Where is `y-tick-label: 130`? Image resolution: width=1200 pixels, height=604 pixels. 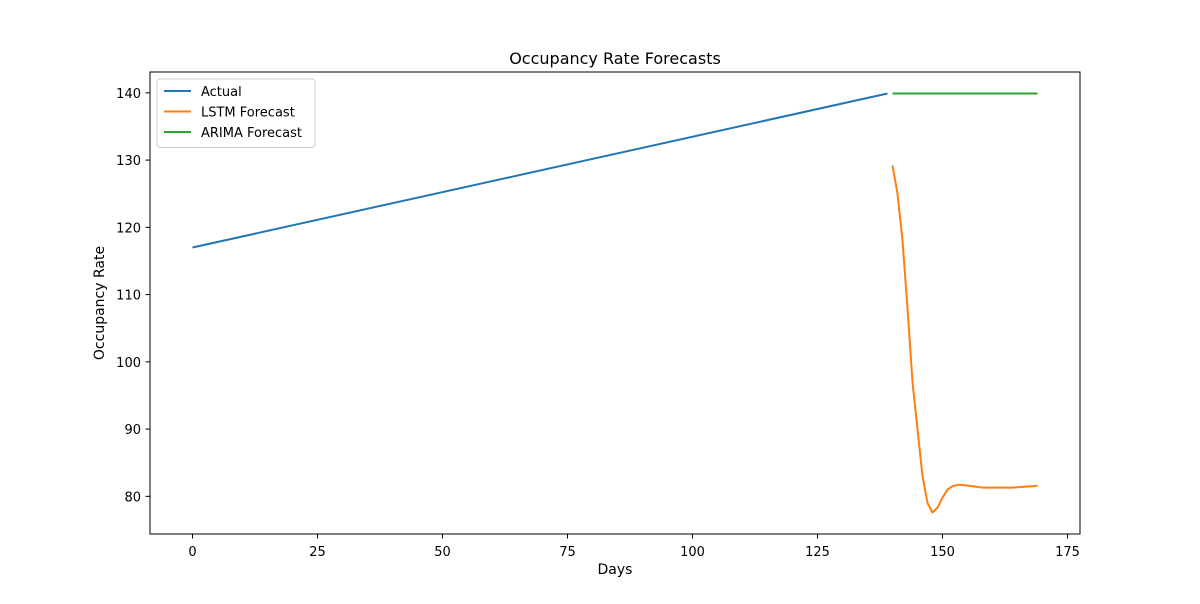 y-tick-label: 130 is located at coordinates (128, 161).